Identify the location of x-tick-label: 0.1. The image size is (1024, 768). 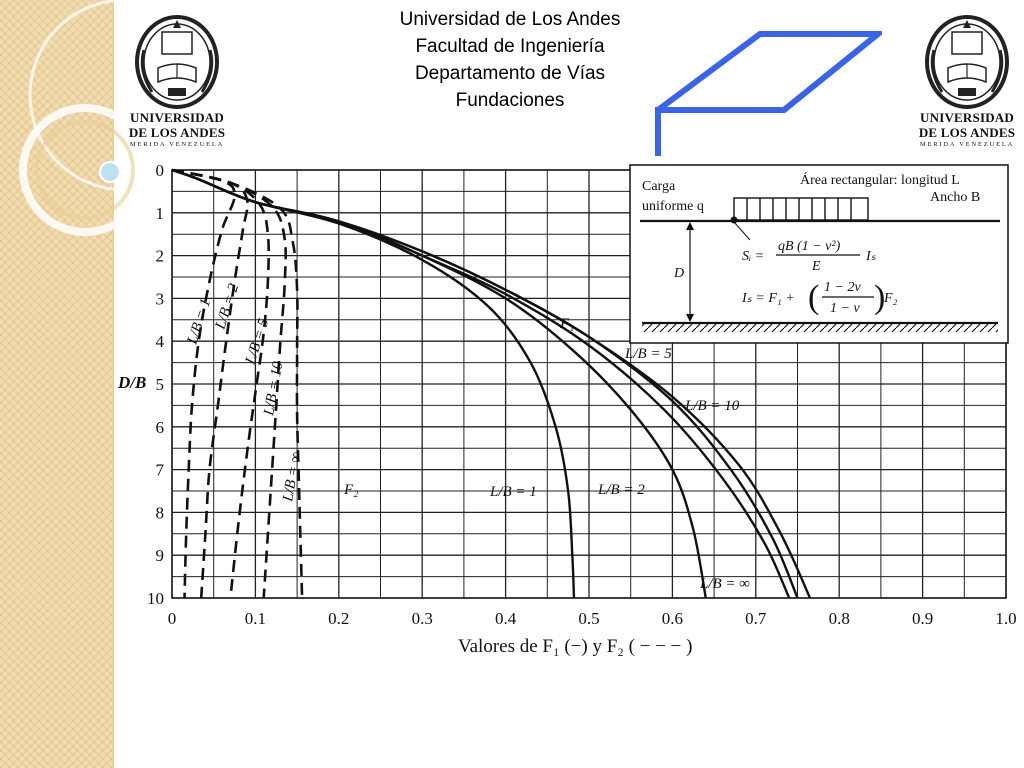
(255, 618).